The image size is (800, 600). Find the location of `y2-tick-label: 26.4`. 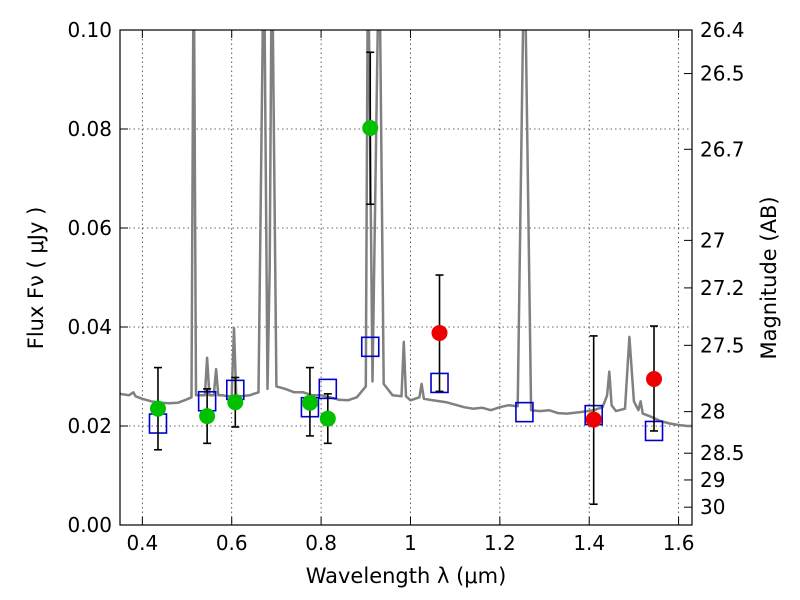

y2-tick-label: 26.4 is located at coordinates (722, 30).